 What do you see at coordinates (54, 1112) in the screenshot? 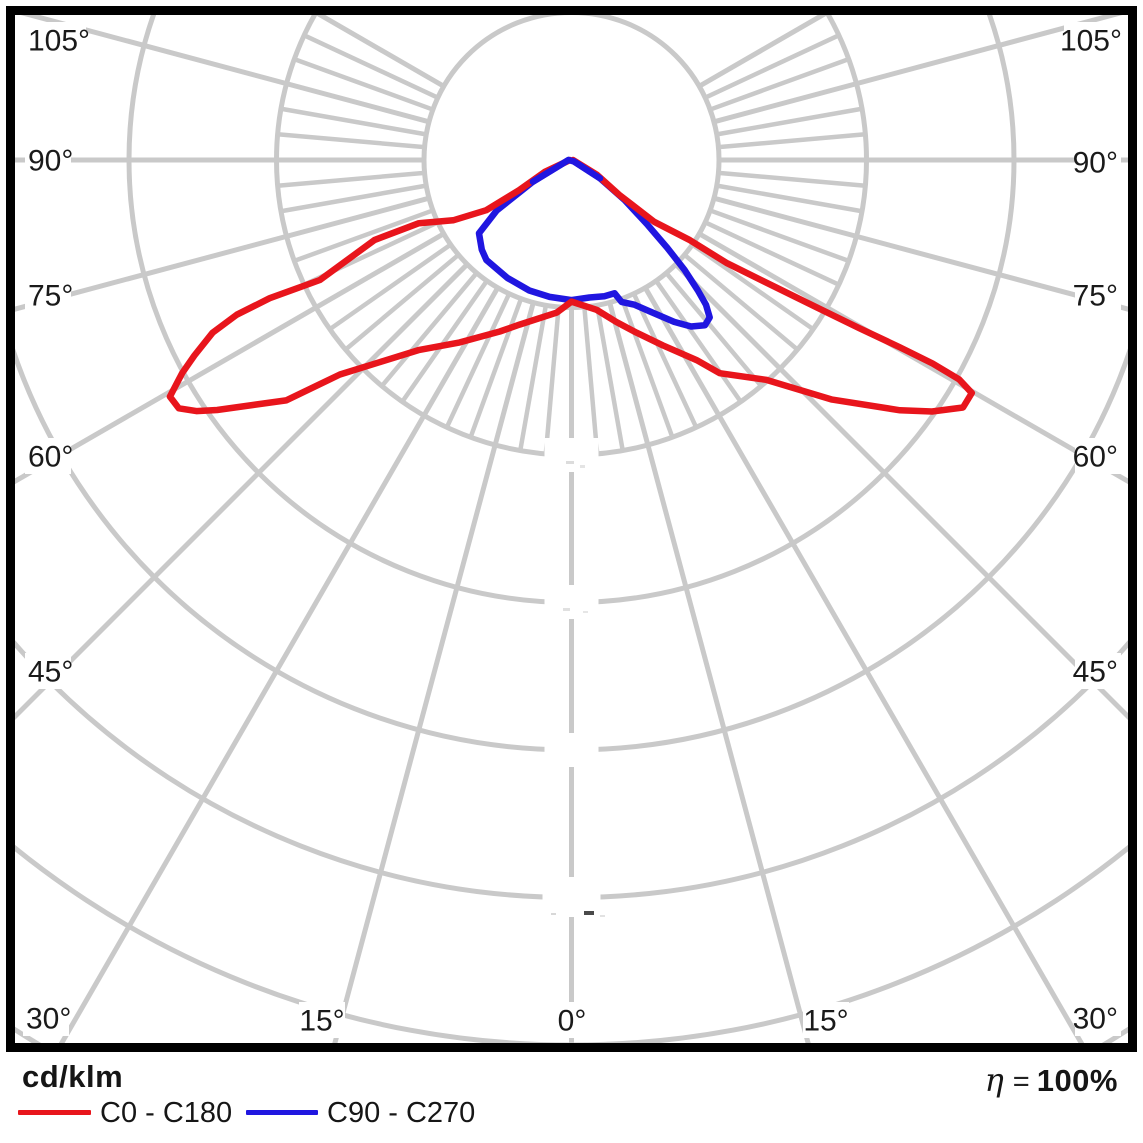
I see `legend-swatch-c0-c180` at bounding box center [54, 1112].